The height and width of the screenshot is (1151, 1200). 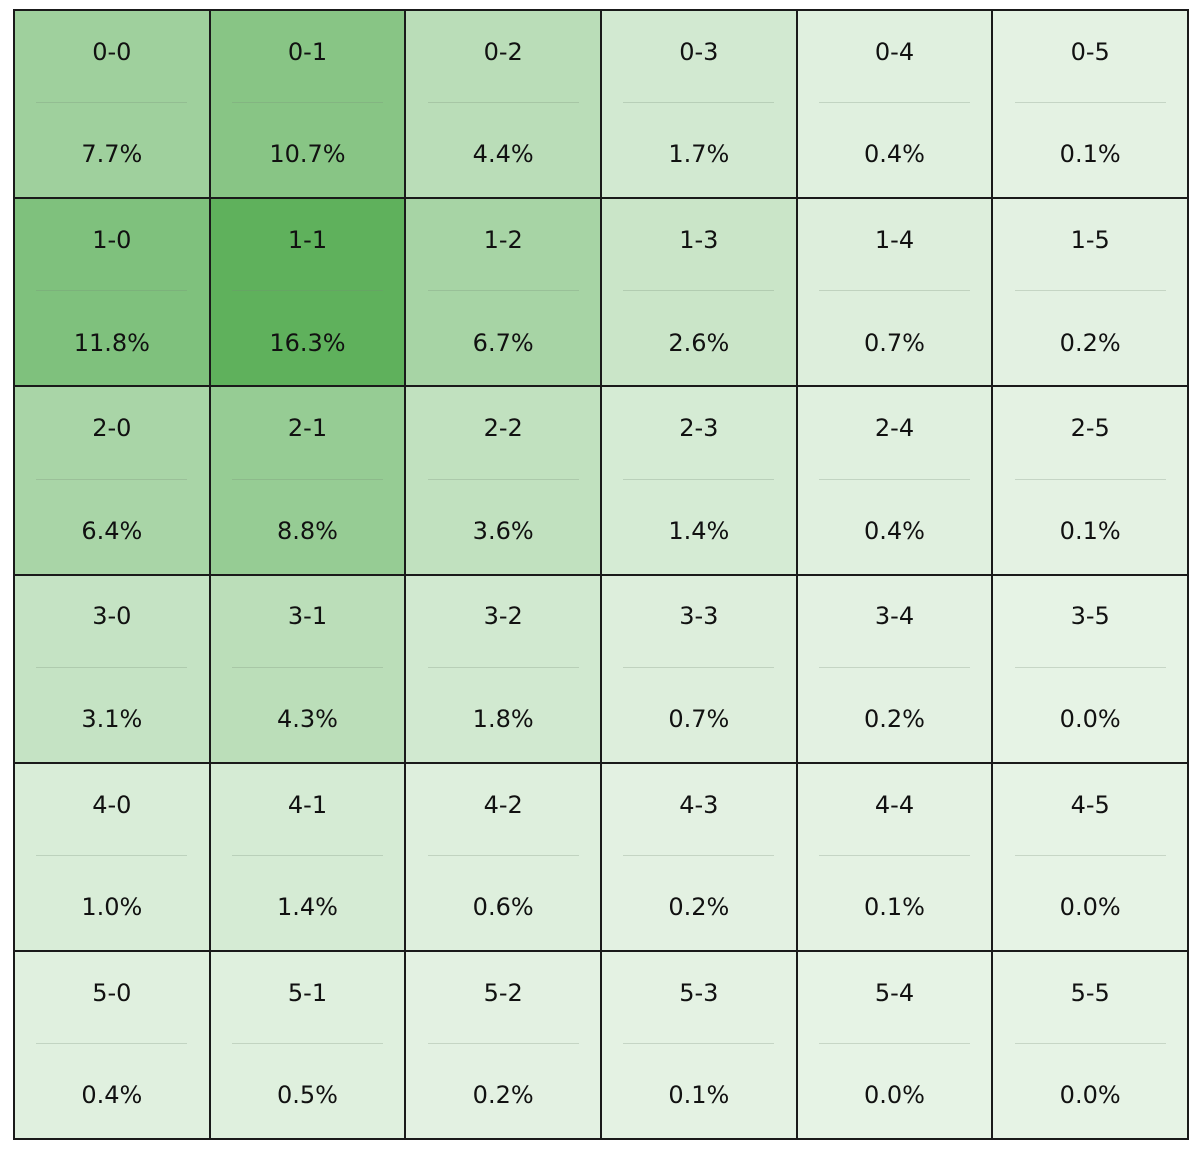 What do you see at coordinates (112, 154) in the screenshot?
I see `probability-label: 7.7%` at bounding box center [112, 154].